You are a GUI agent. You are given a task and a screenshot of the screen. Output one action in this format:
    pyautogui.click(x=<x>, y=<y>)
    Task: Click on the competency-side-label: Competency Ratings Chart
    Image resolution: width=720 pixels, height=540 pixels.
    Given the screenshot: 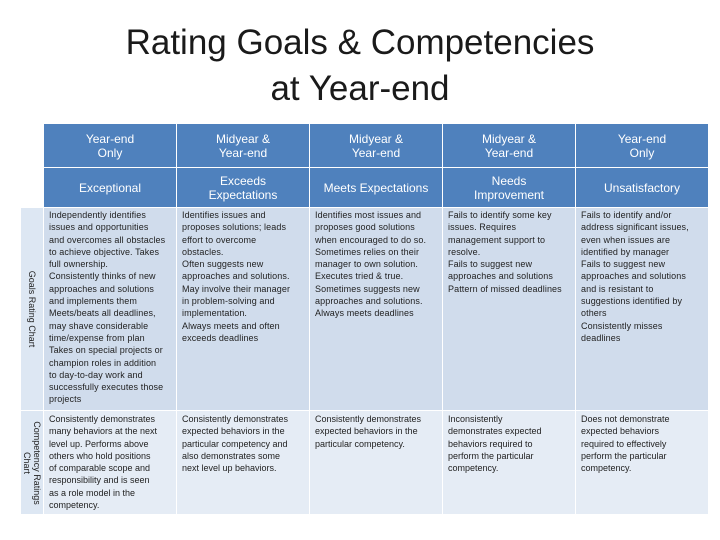 What is the action you would take?
    pyautogui.click(x=32, y=463)
    